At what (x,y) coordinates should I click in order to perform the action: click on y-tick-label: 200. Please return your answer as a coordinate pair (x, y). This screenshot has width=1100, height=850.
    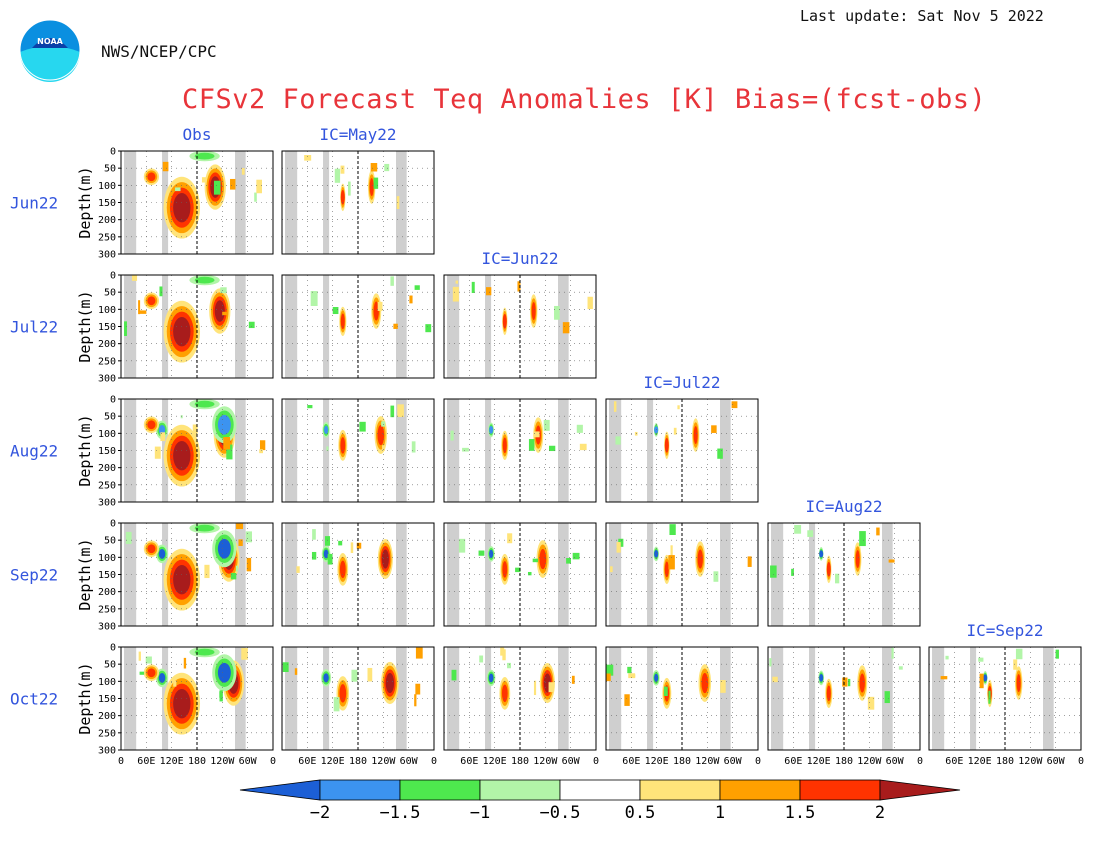
    Looking at the image, I should click on (107, 468).